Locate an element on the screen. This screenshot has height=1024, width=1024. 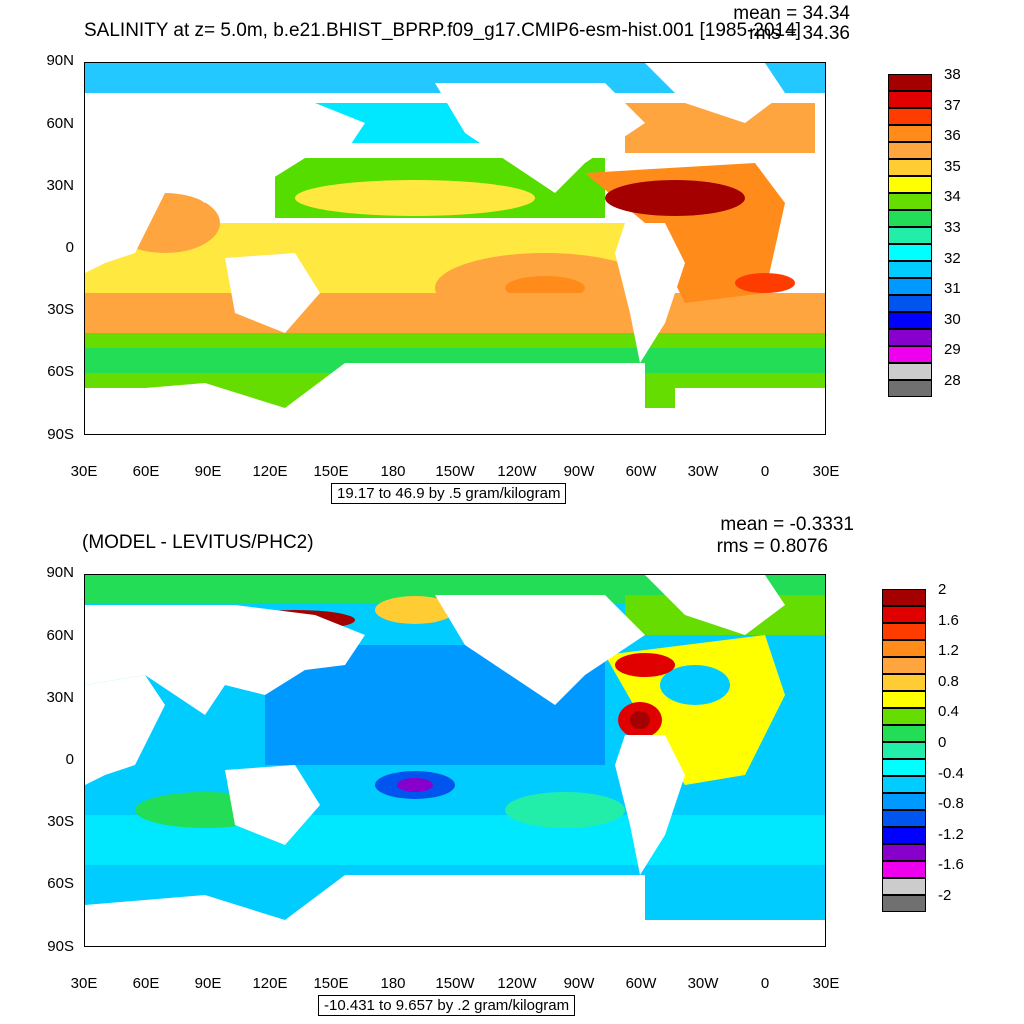
colorbar-label: 37 is located at coordinates (952, 105).